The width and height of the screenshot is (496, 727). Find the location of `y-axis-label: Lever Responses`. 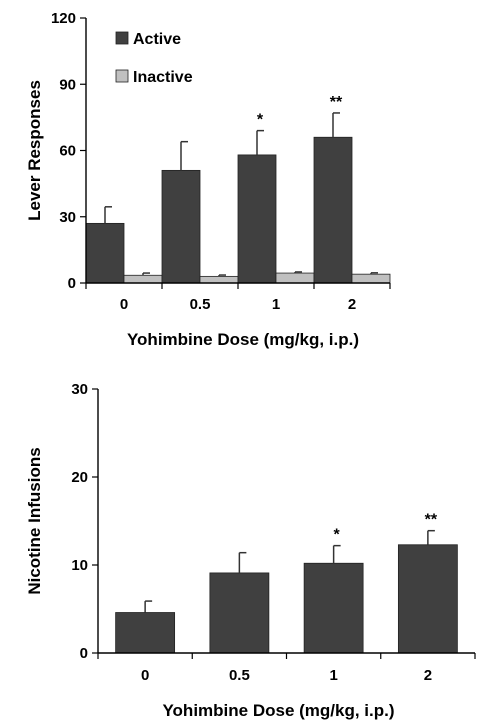

y-axis-label: Lever Responses is located at coordinates (34, 150).